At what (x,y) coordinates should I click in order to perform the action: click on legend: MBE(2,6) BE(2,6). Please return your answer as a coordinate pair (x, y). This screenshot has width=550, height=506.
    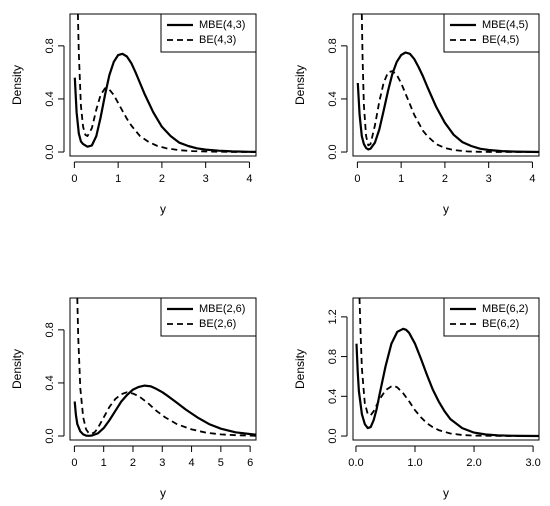
    Looking at the image, I should click on (208, 317).